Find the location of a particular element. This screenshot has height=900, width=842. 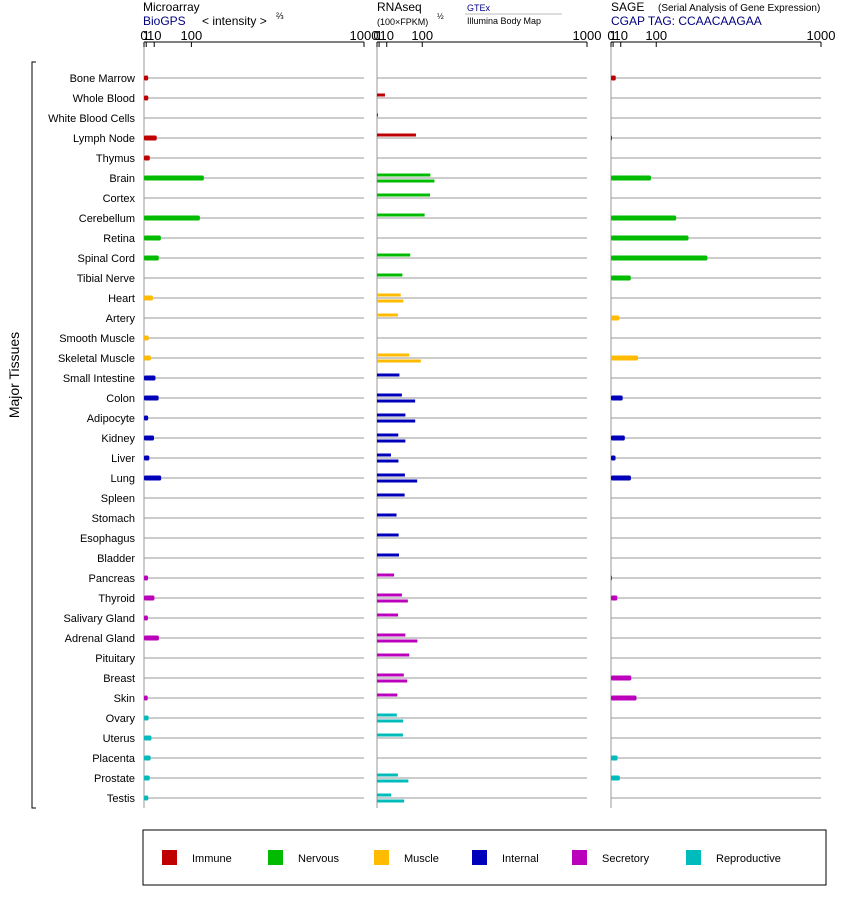

microarray-tick-label: 10 is located at coordinates (154, 35).